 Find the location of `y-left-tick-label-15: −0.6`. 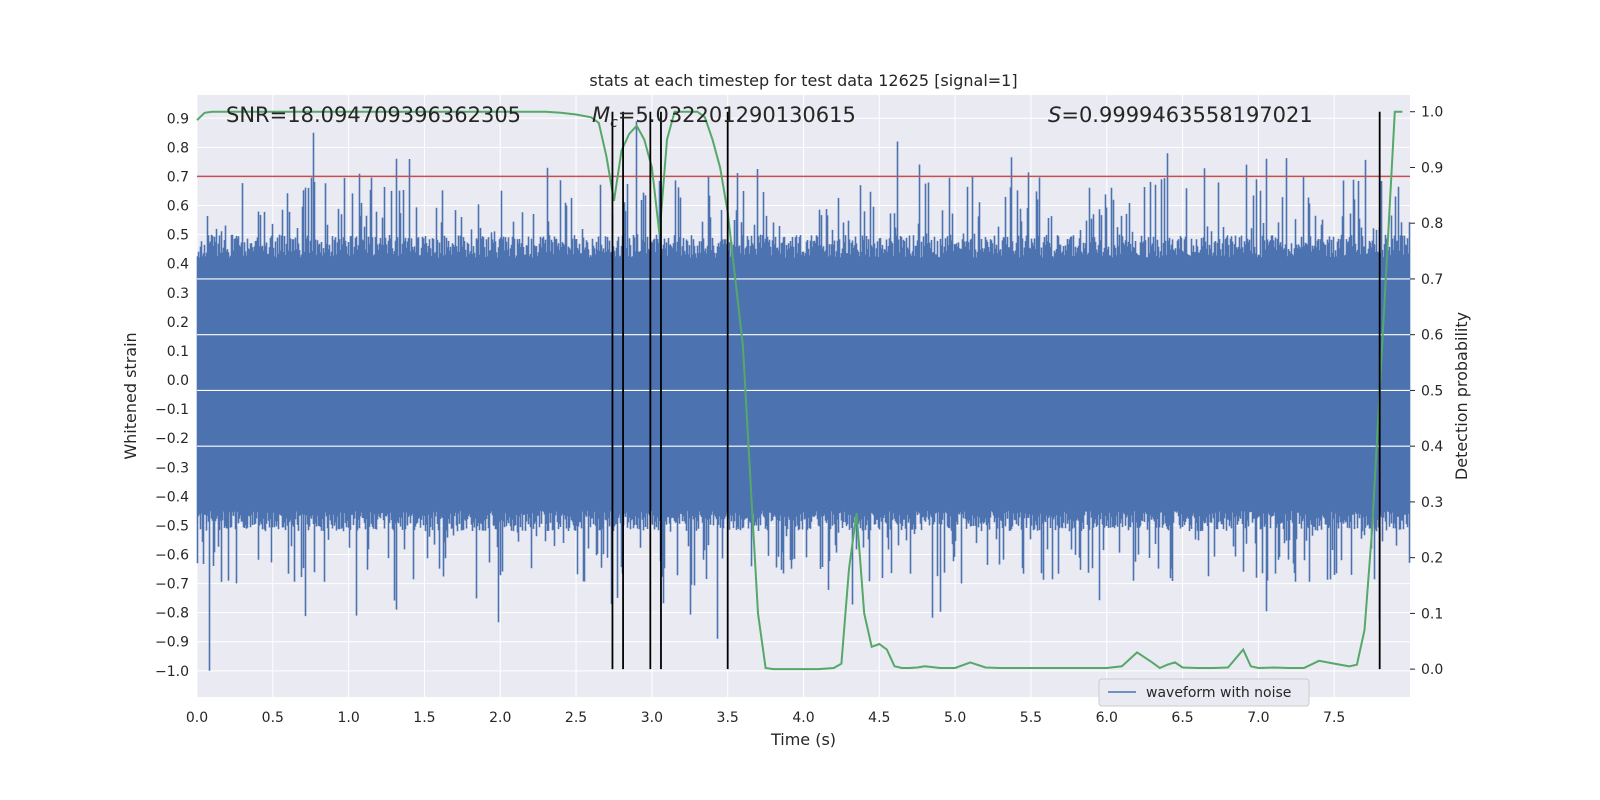

y-left-tick-label-15: −0.6 is located at coordinates (172, 555).